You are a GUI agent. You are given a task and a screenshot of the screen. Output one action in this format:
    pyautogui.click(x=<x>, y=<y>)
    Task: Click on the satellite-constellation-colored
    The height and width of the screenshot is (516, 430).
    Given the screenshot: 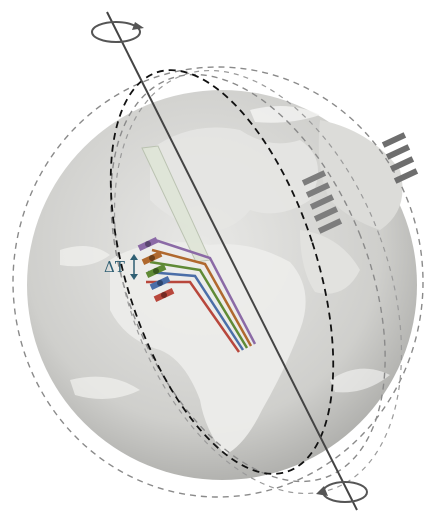 What is the action you would take?
    pyautogui.click(x=156, y=269)
    